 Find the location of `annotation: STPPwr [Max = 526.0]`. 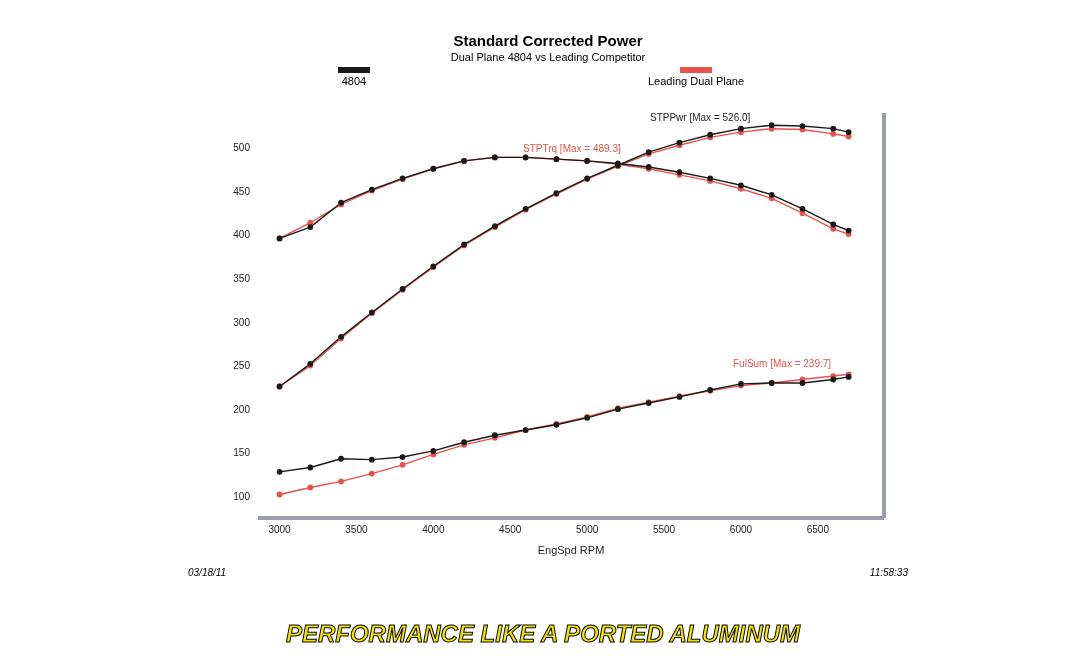

annotation: STPPwr [Max = 526.0] is located at coordinates (700, 117).